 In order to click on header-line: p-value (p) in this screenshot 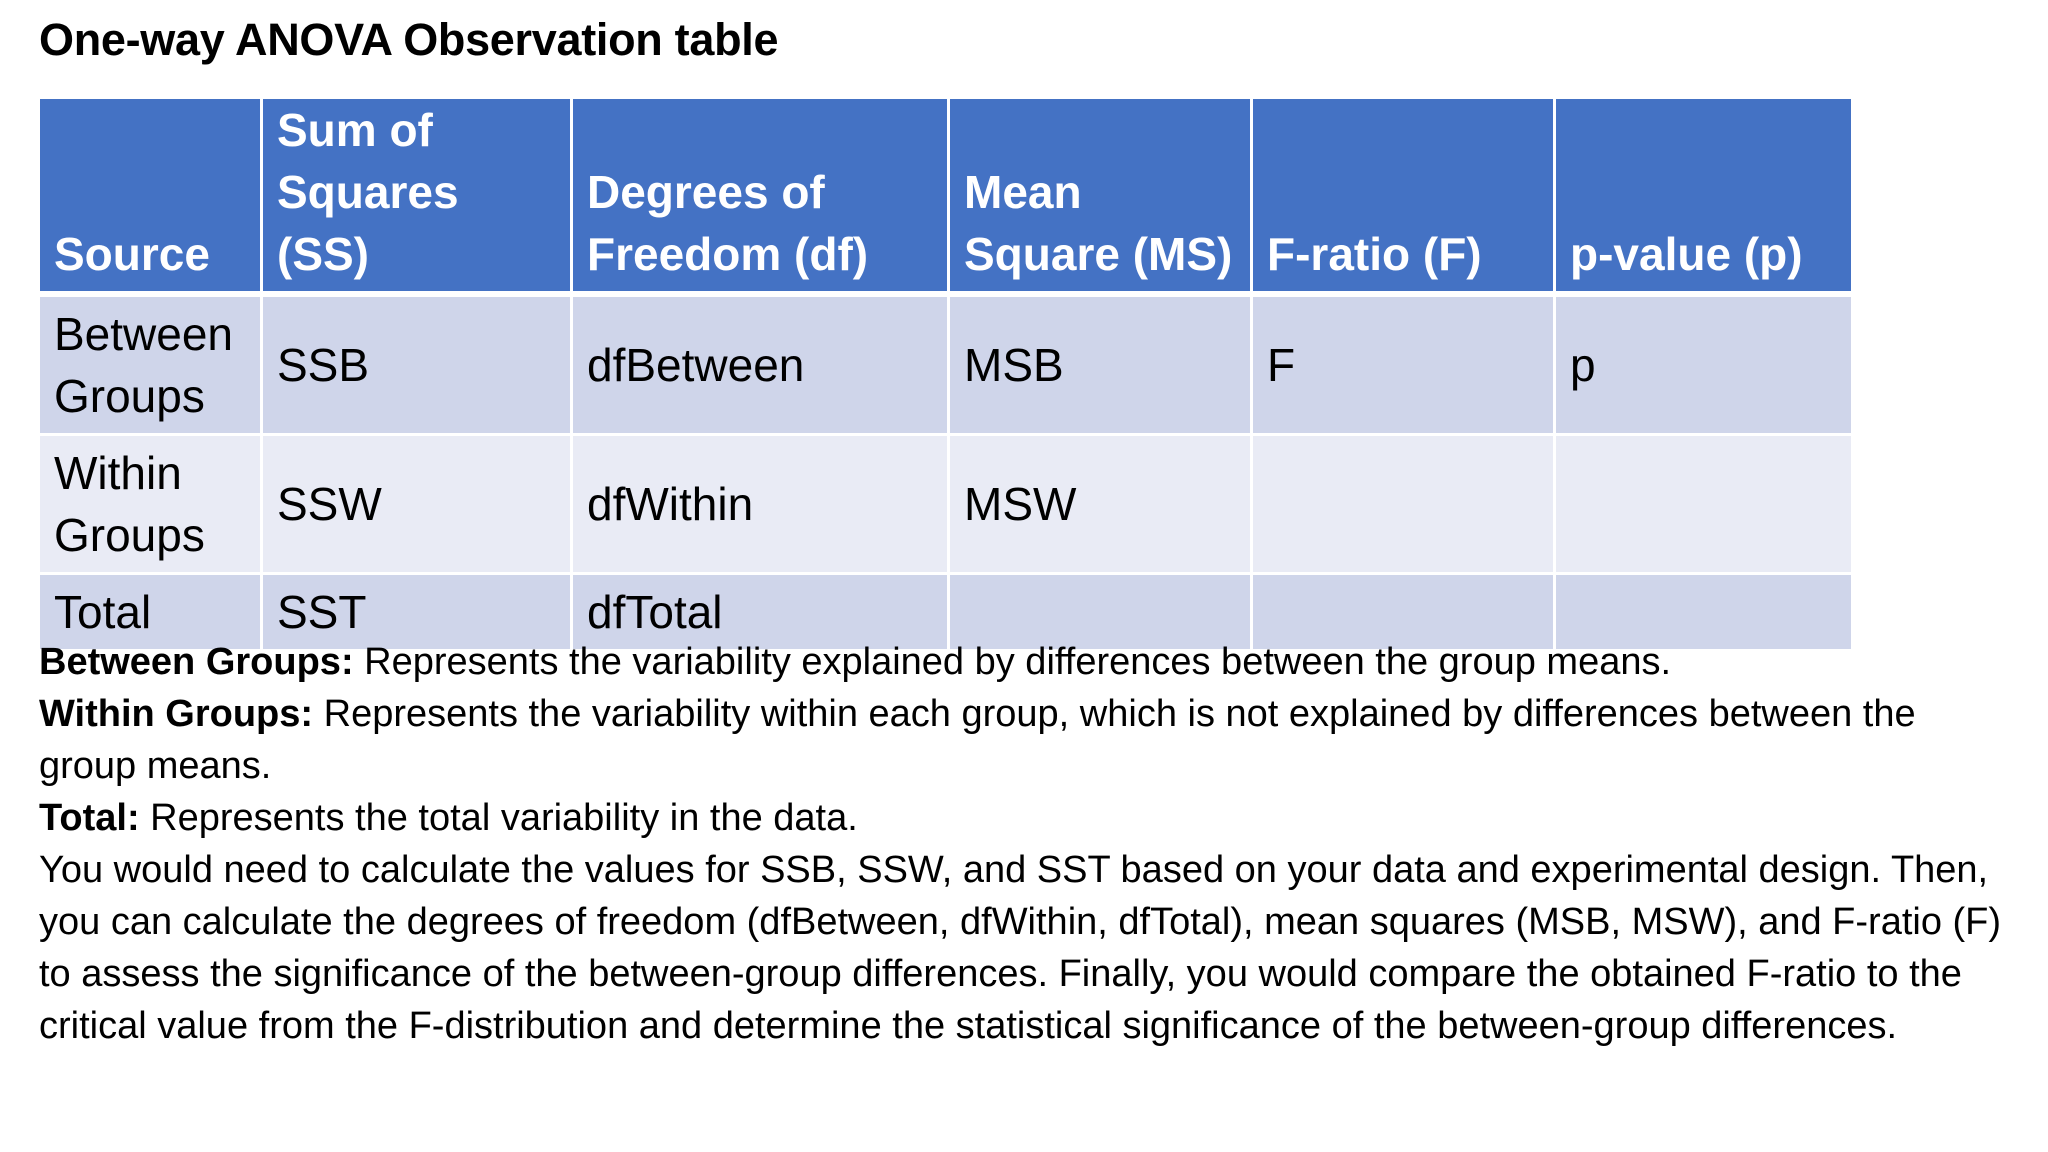, I will do `click(1686, 254)`.